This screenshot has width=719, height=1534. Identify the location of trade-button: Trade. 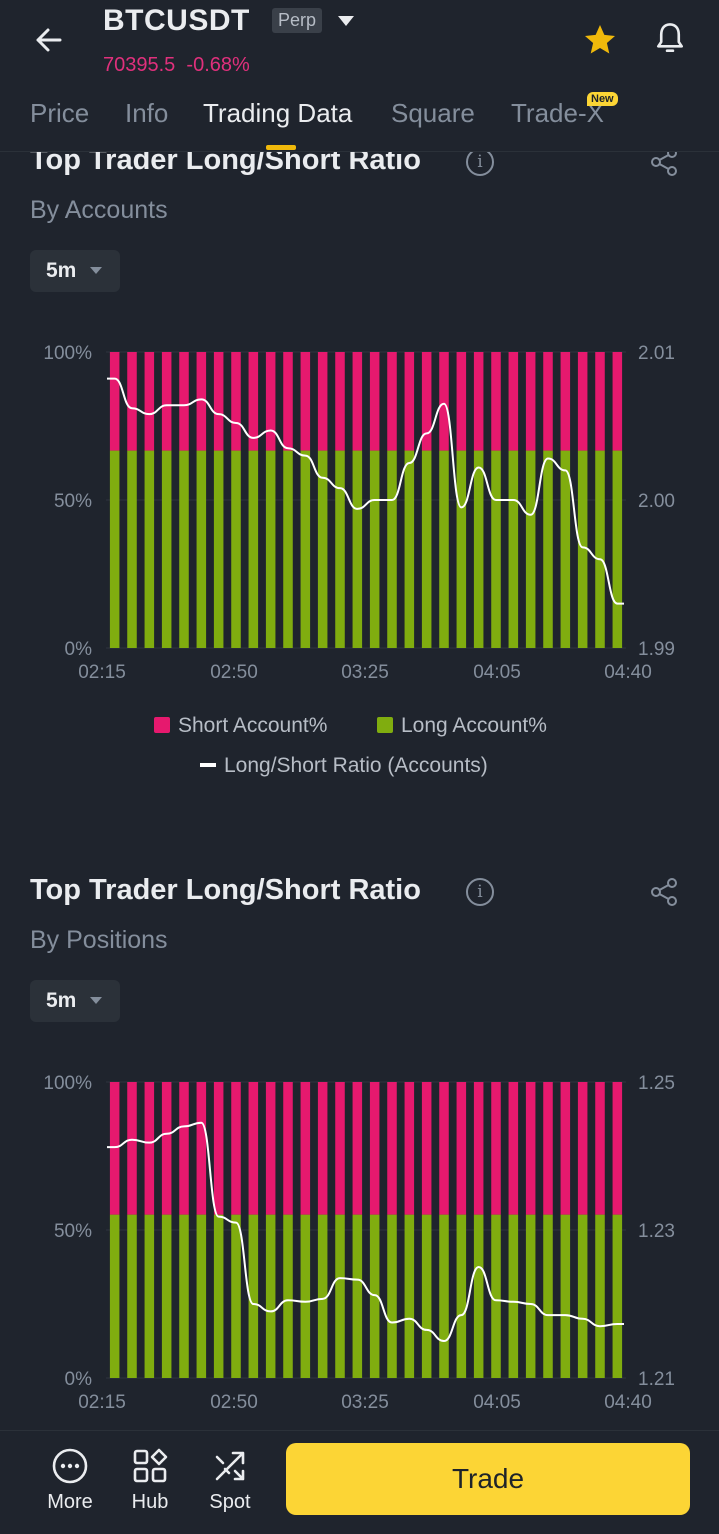
(488, 1479).